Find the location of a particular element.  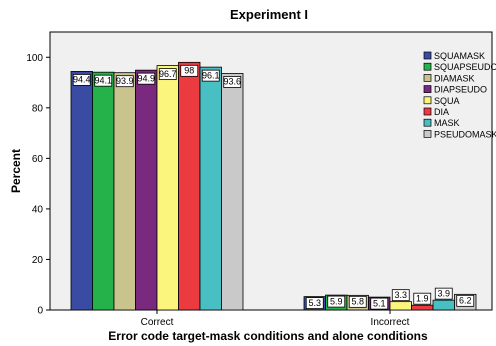

x-axis: Correct Incorrect is located at coordinates (275, 319).